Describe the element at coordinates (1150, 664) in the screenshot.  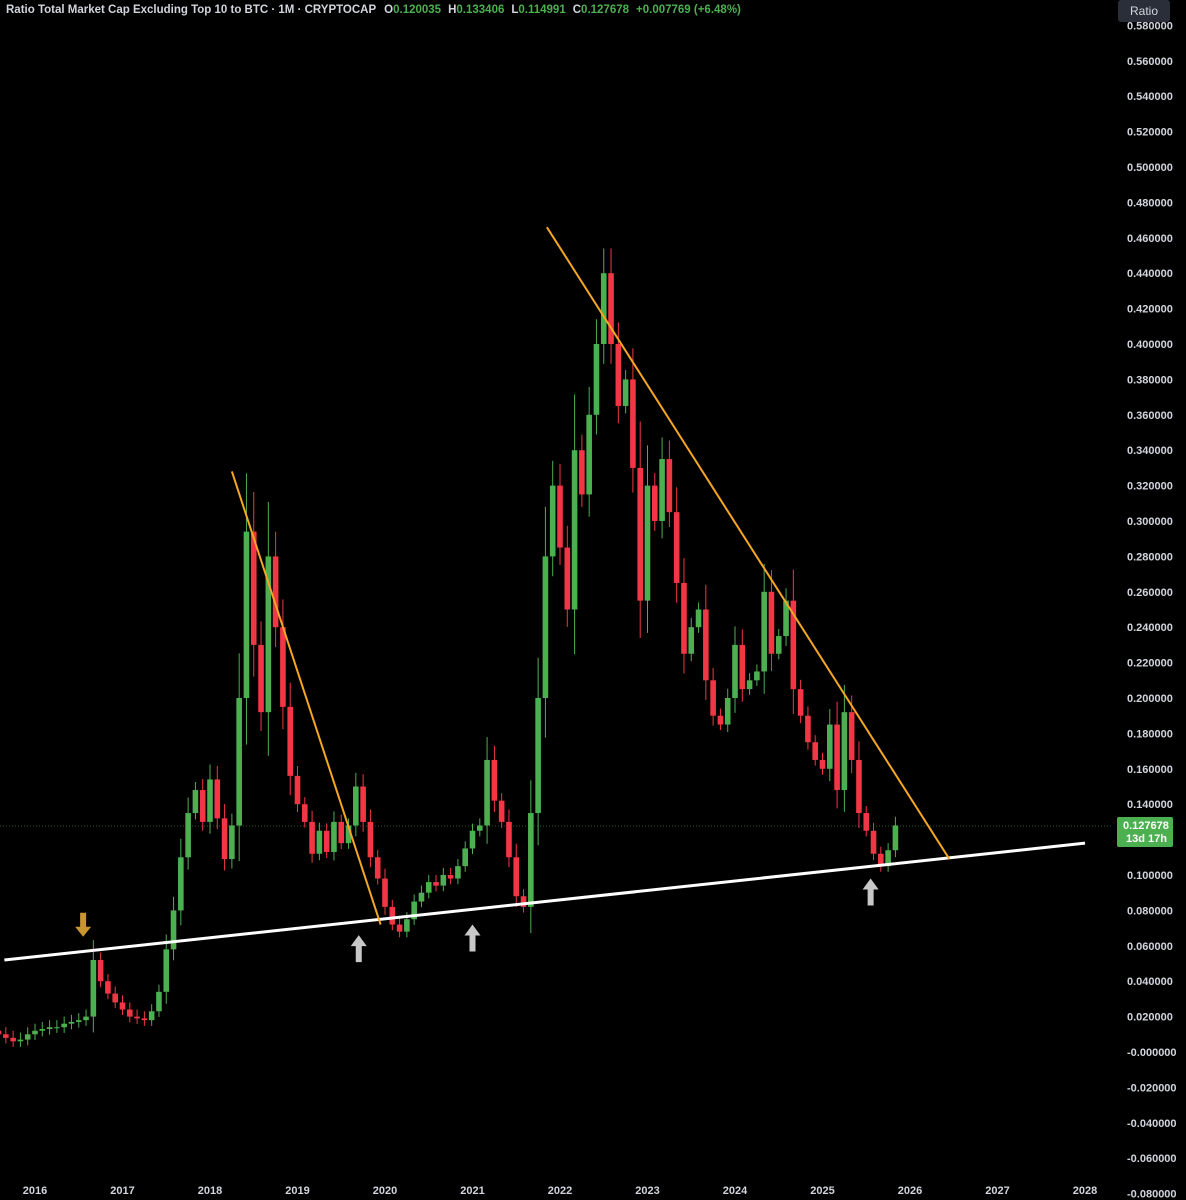
I see `y-tick-label: 0.220000` at that location.